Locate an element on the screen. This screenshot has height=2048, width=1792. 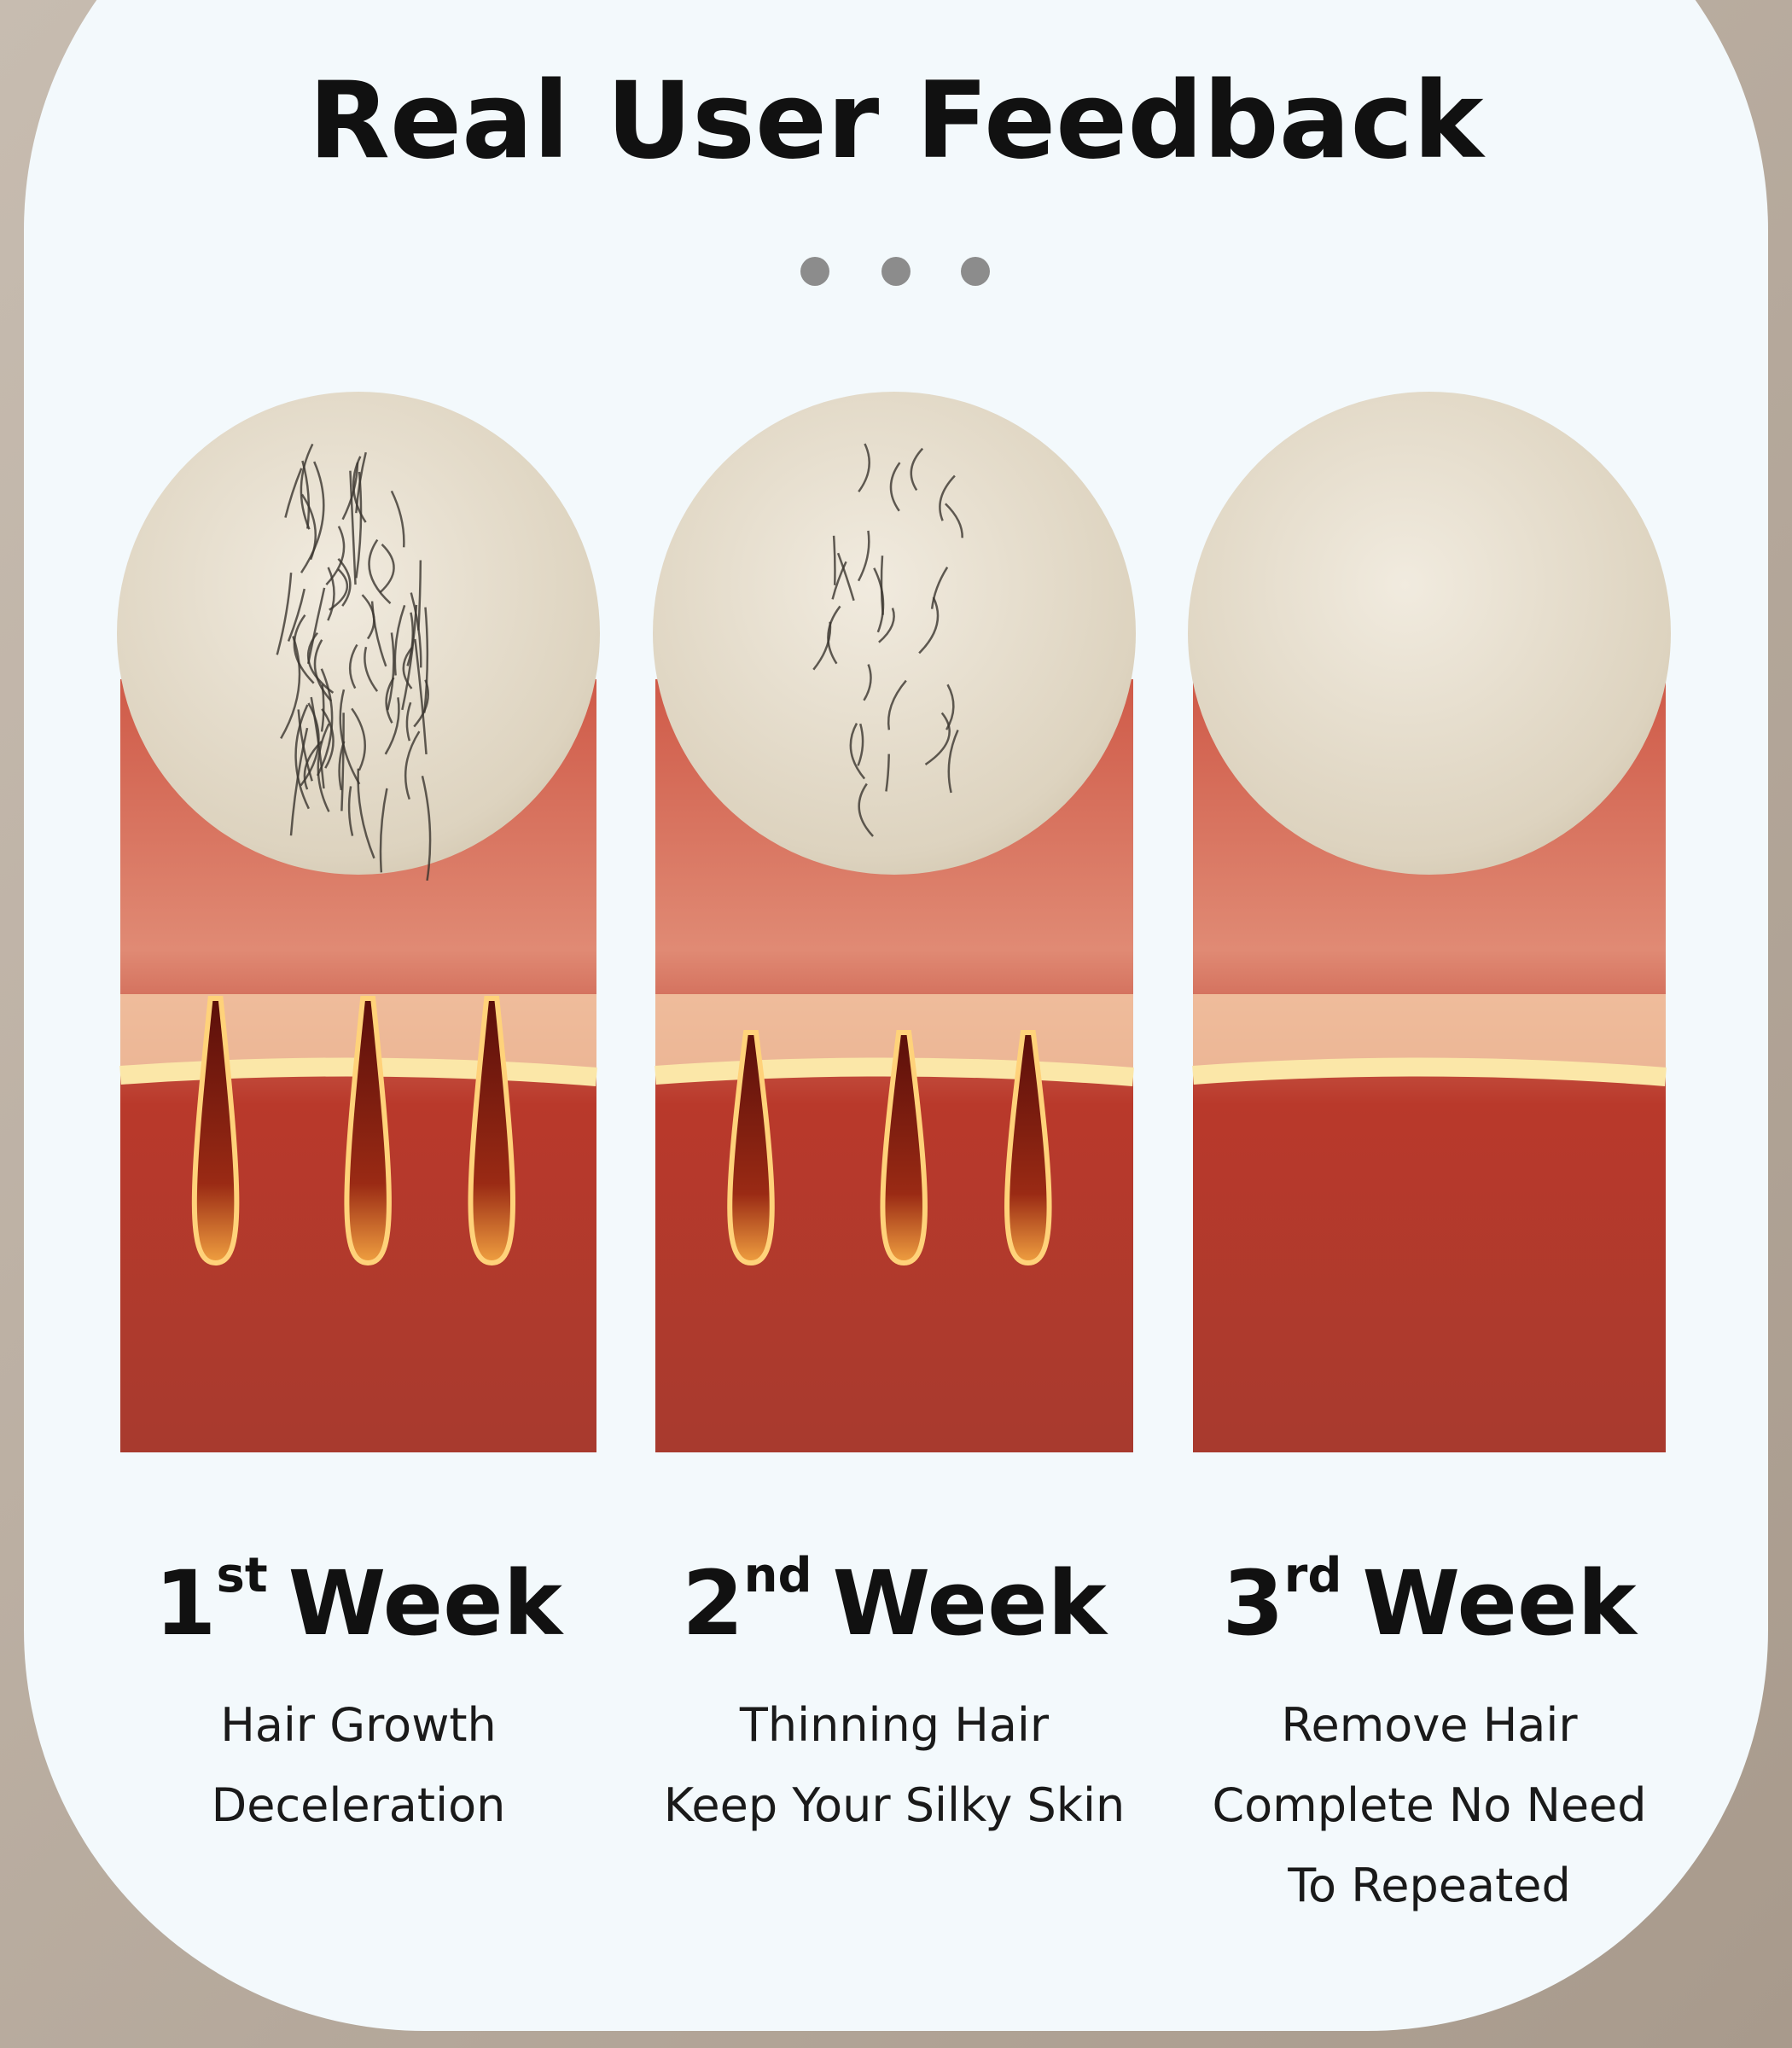
week-label: 2nd Week is located at coordinates (895, 1601).